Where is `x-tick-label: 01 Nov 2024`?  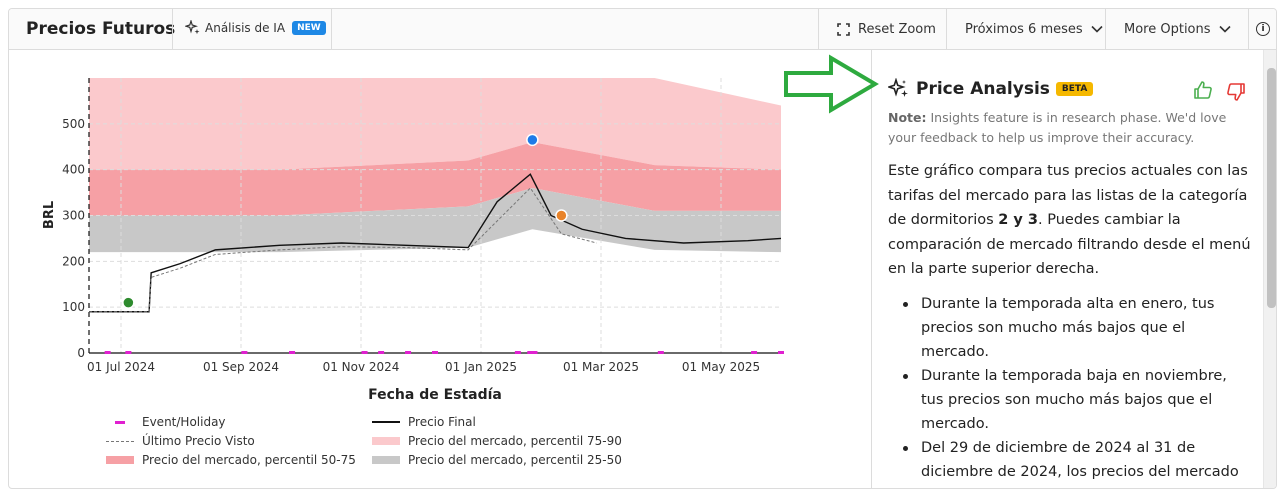 x-tick-label: 01 Nov 2024 is located at coordinates (361, 367).